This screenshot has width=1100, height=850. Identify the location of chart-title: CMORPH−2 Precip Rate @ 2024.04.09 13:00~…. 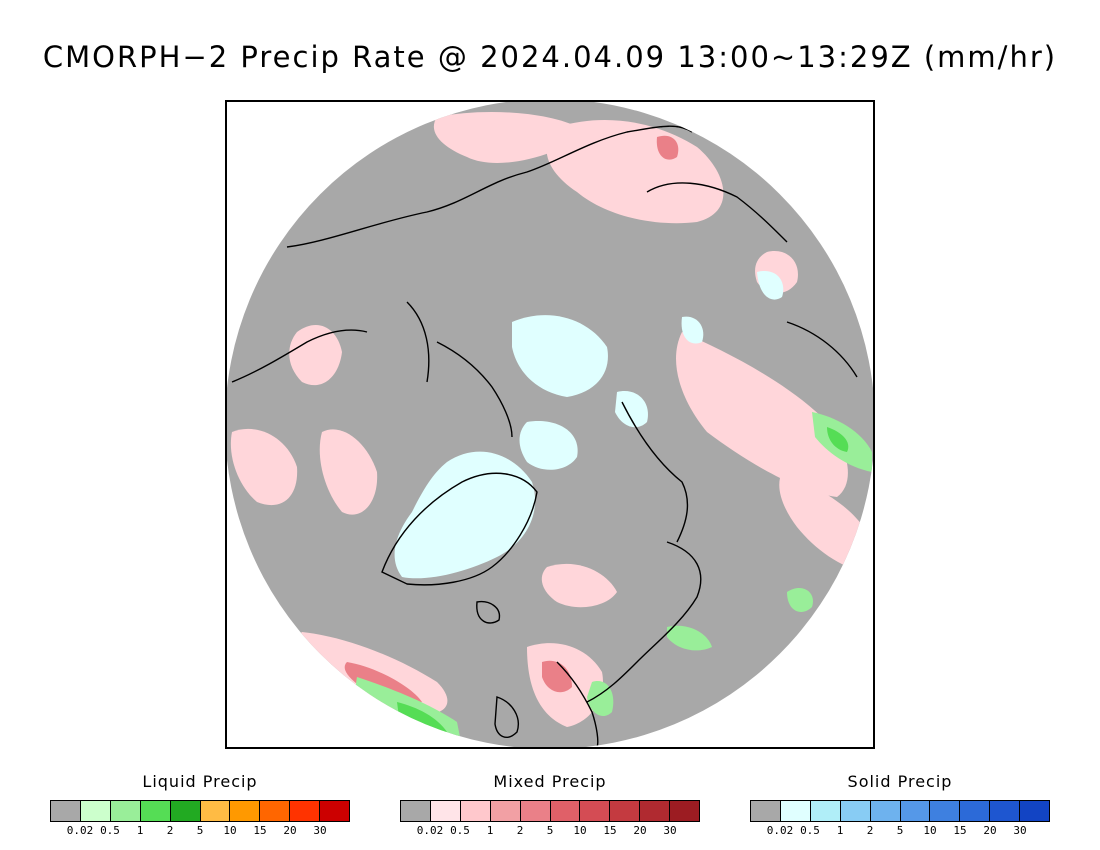
(550, 57).